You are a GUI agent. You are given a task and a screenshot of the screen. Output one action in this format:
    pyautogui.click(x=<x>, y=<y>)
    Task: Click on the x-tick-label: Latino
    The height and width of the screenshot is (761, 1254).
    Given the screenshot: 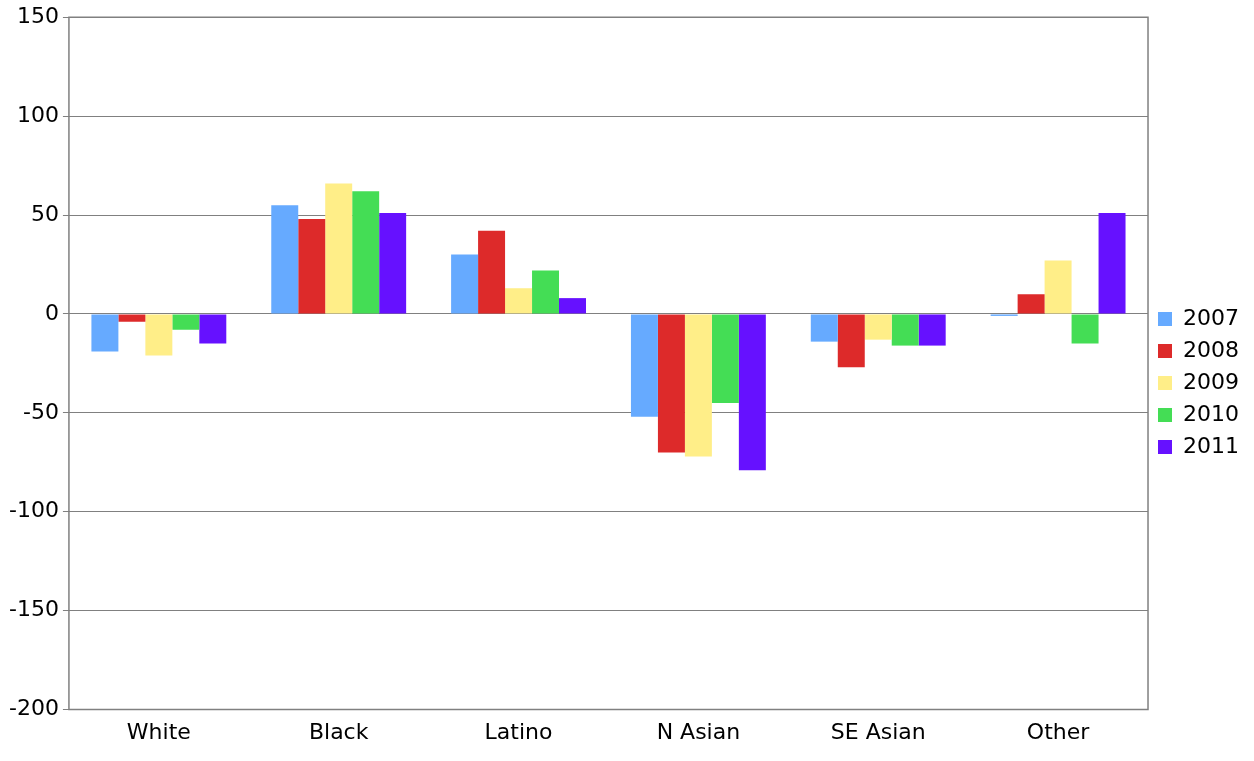 What is the action you would take?
    pyautogui.click(x=518, y=731)
    